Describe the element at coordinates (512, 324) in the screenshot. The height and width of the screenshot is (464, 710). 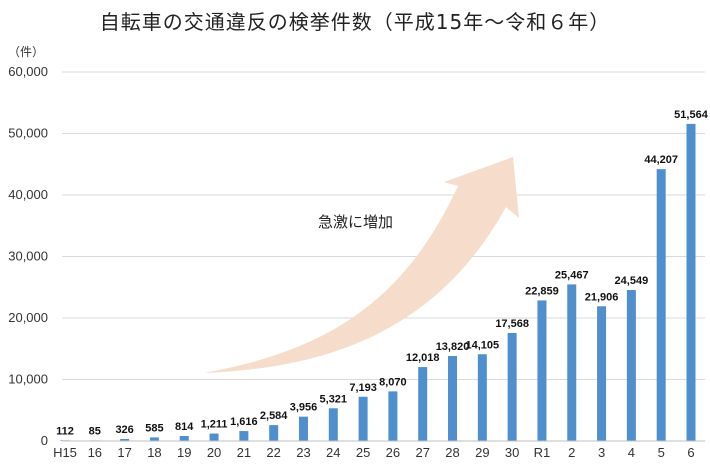
I see `data-label: 17,568` at that location.